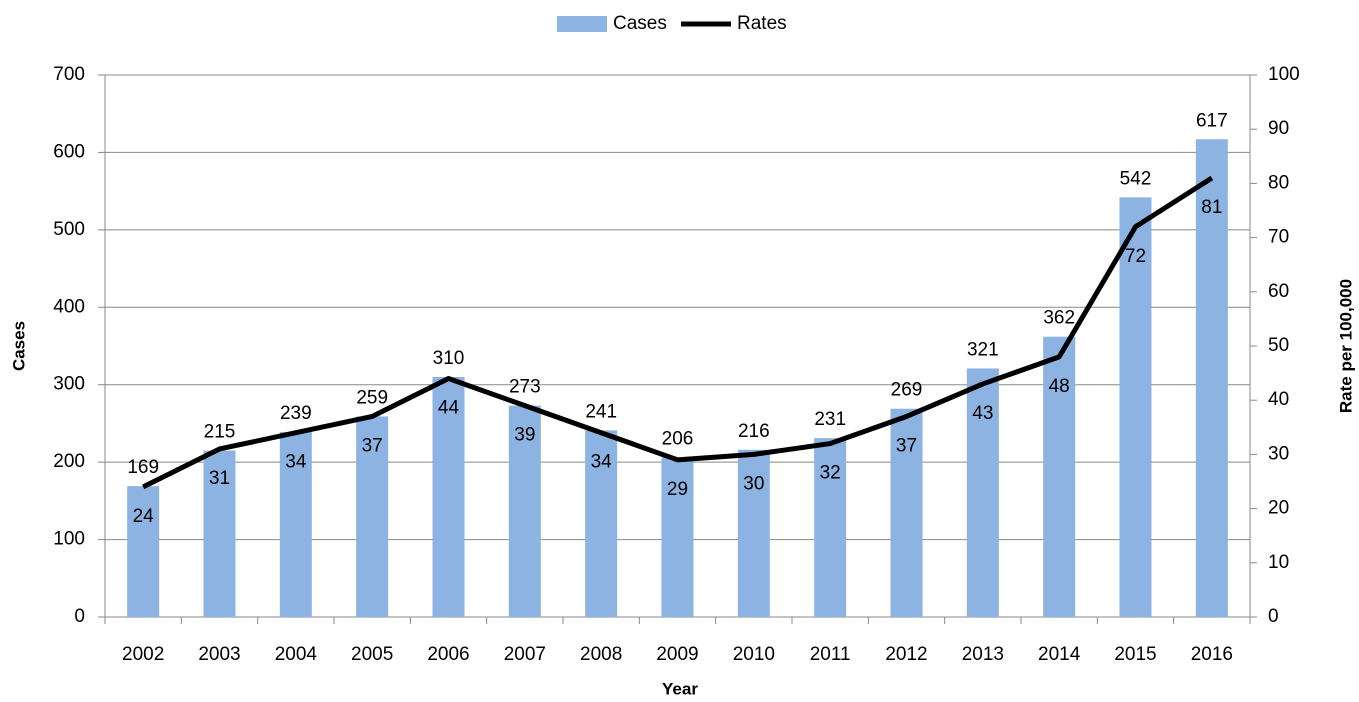 Image resolution: width=1359 pixels, height=702 pixels. What do you see at coordinates (677, 489) in the screenshot?
I see `line-label: 29` at bounding box center [677, 489].